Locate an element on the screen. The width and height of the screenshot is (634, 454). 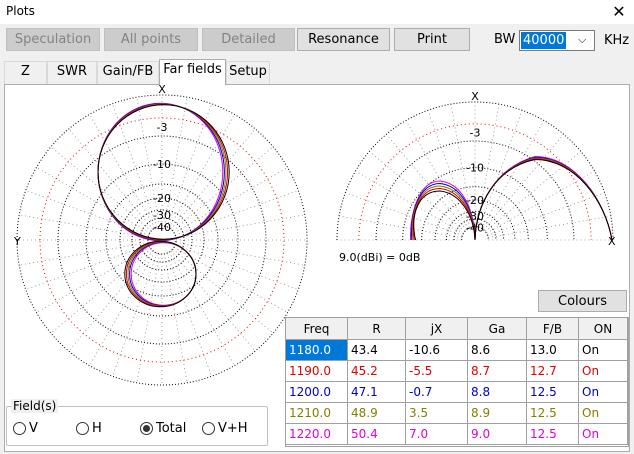
table-cell: 8.8 is located at coordinates (497, 392).